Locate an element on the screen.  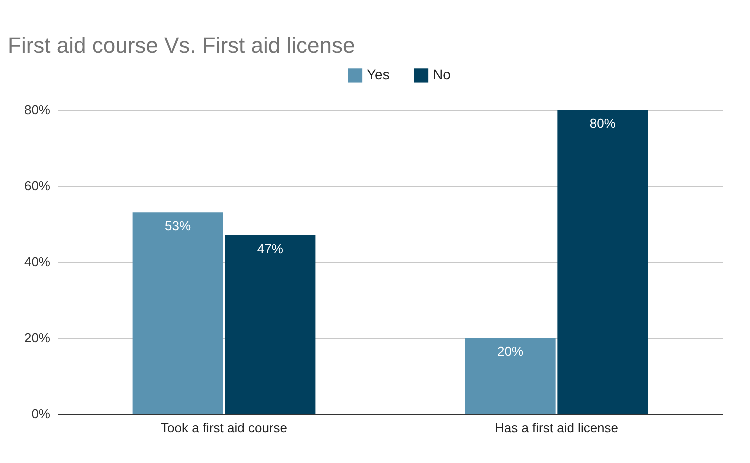
legend-label: No is located at coordinates (442, 74).